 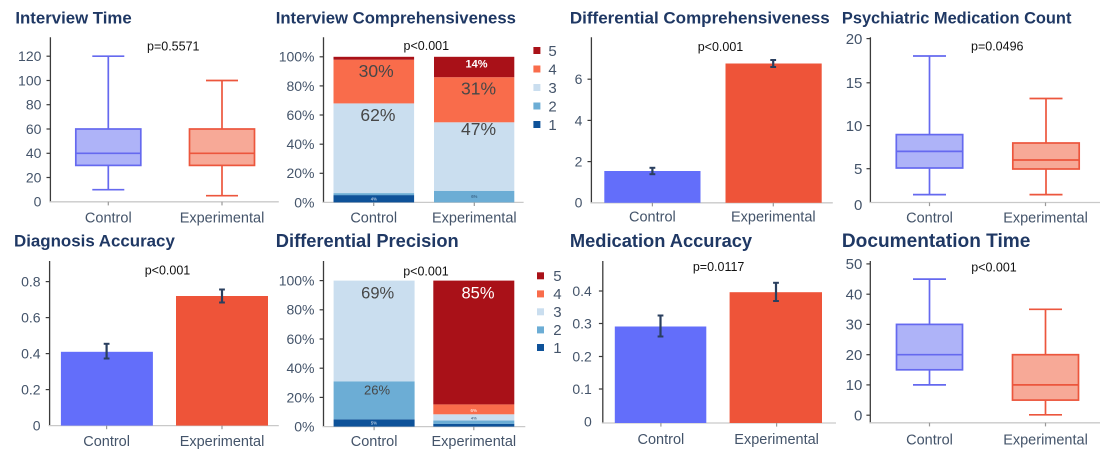 I want to click on svg-text: 0.8, so click(x=31, y=282).